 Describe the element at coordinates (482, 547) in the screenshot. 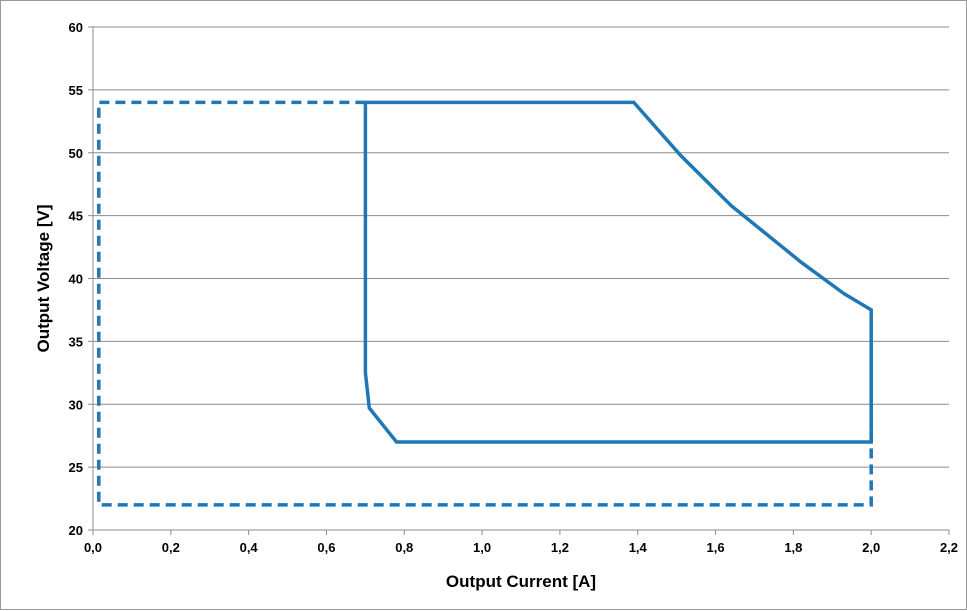

I see `x-tick-label: 1,0` at that location.